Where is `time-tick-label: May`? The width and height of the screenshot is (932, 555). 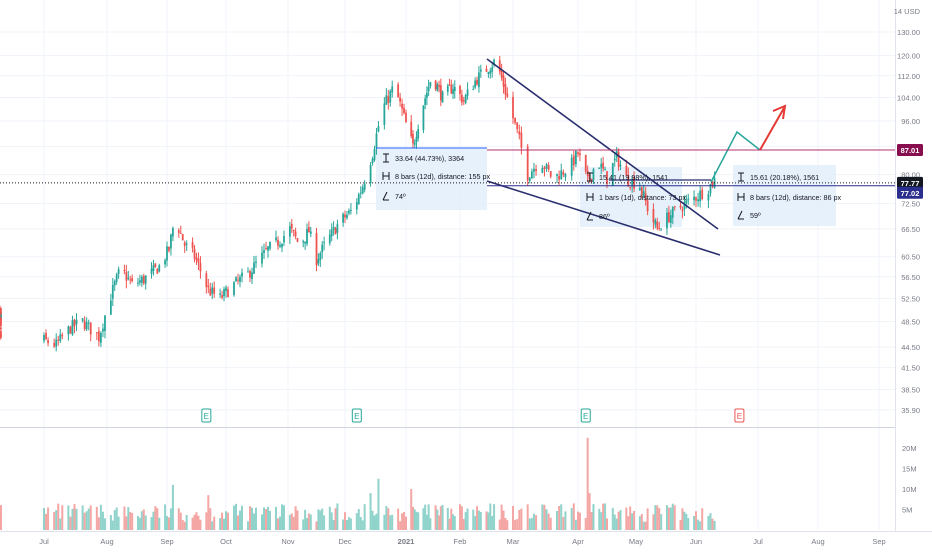
time-tick-label: May is located at coordinates (636, 541).